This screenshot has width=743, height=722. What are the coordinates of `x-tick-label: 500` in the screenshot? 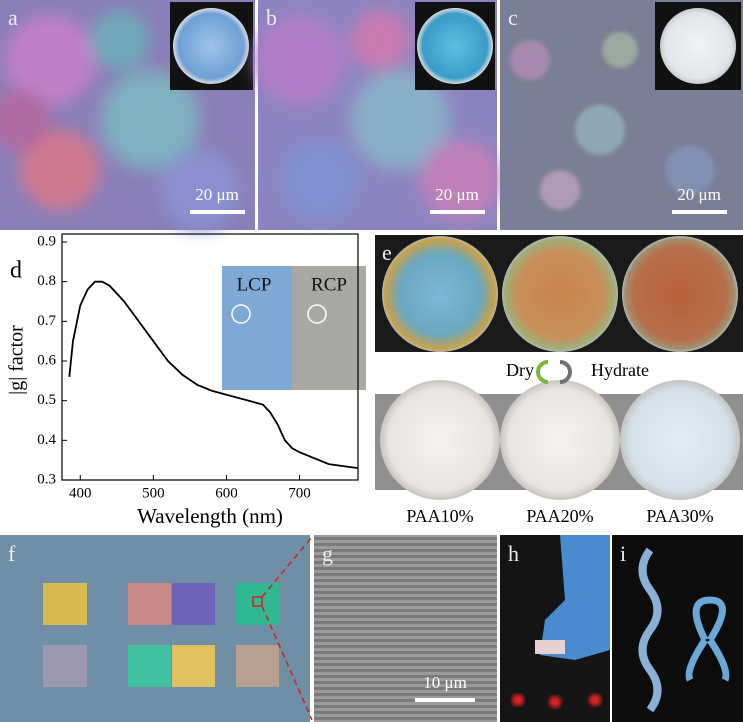 It's located at (153, 493).